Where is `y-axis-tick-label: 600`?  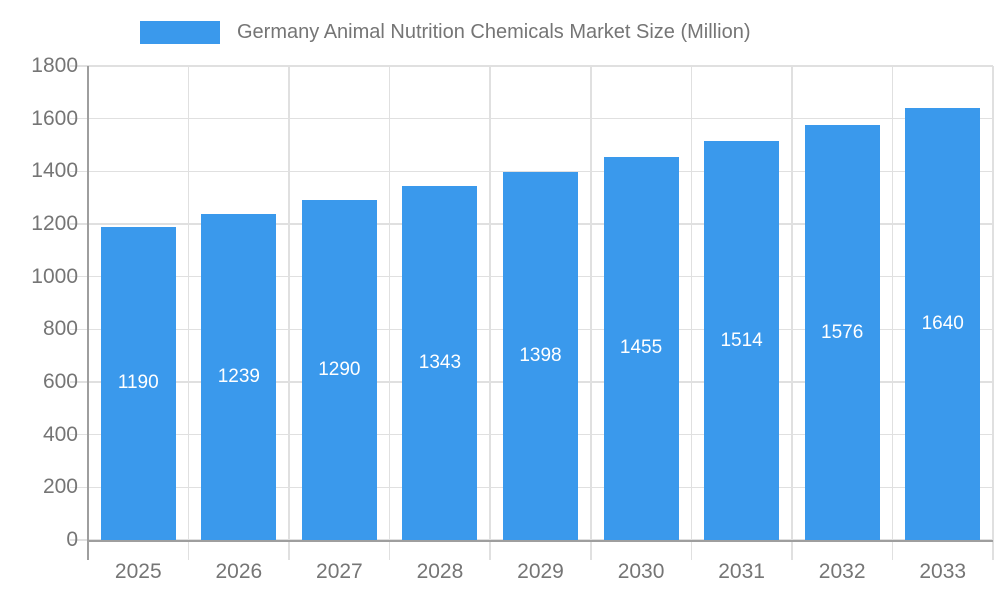
y-axis-tick-label: 600 is located at coordinates (60, 381).